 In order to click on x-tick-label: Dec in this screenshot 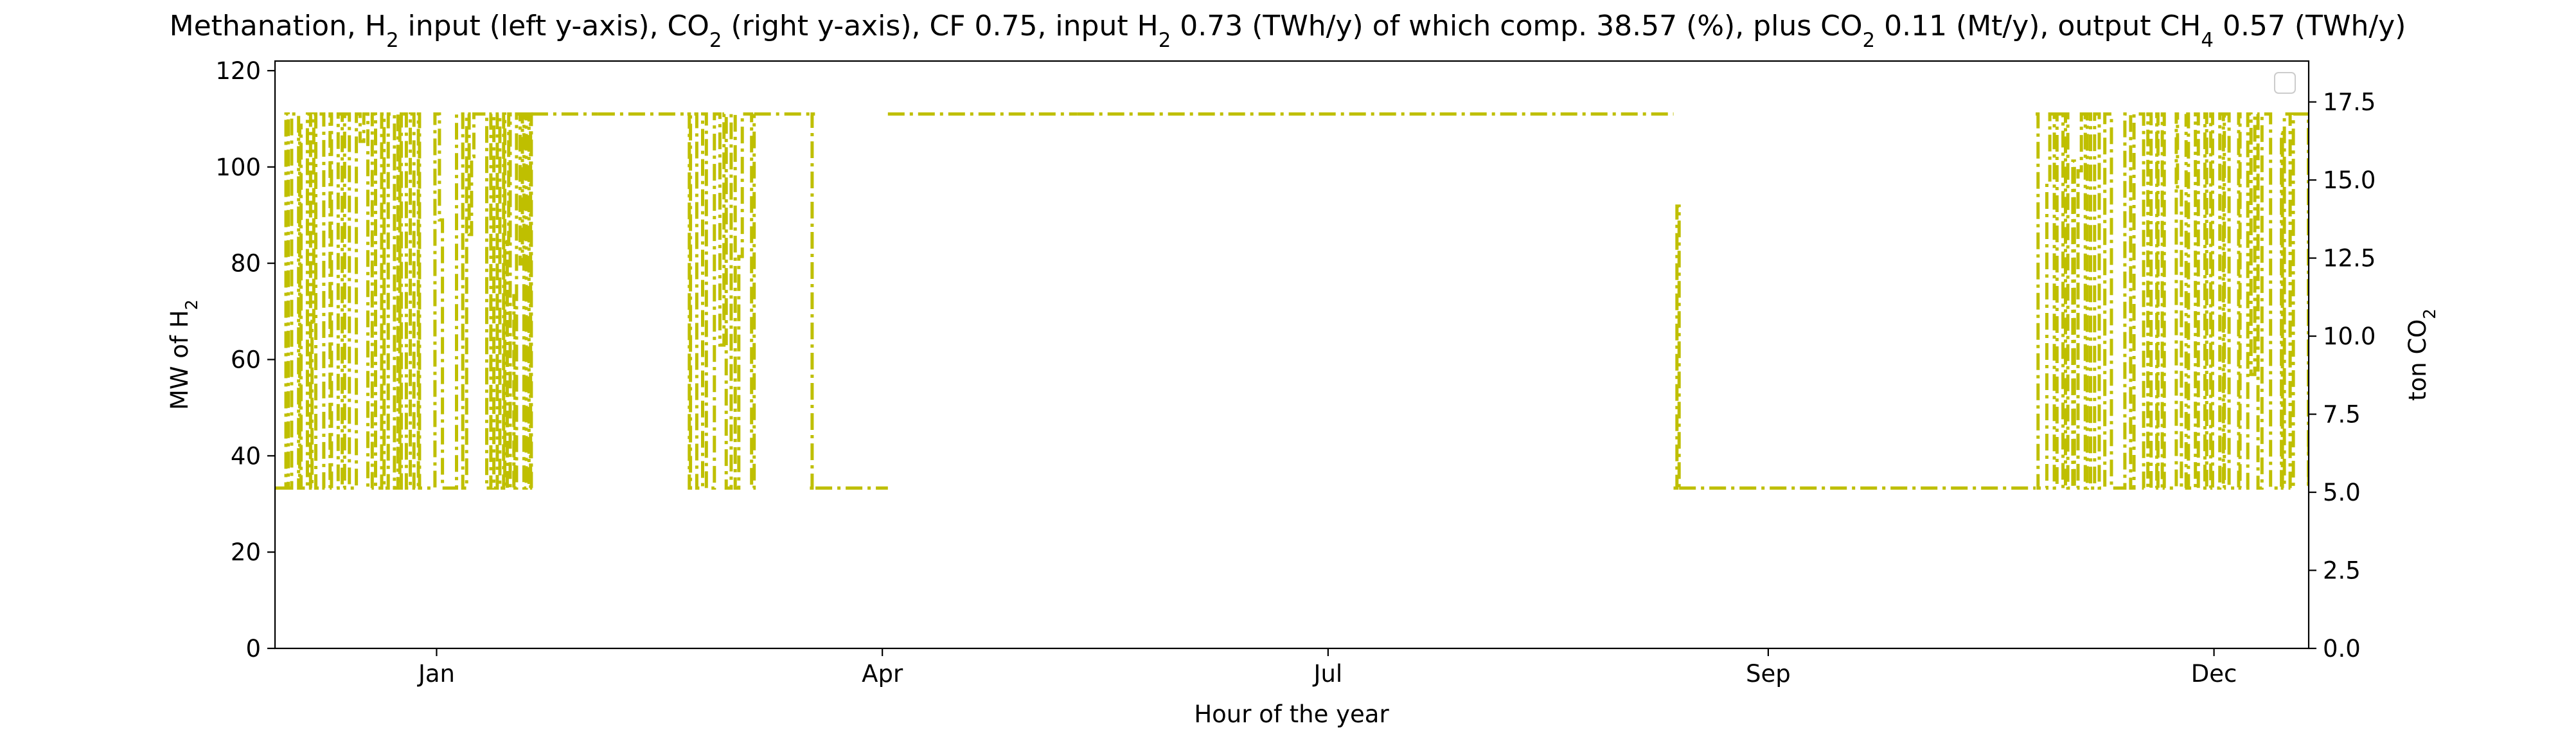, I will do `click(2214, 674)`.